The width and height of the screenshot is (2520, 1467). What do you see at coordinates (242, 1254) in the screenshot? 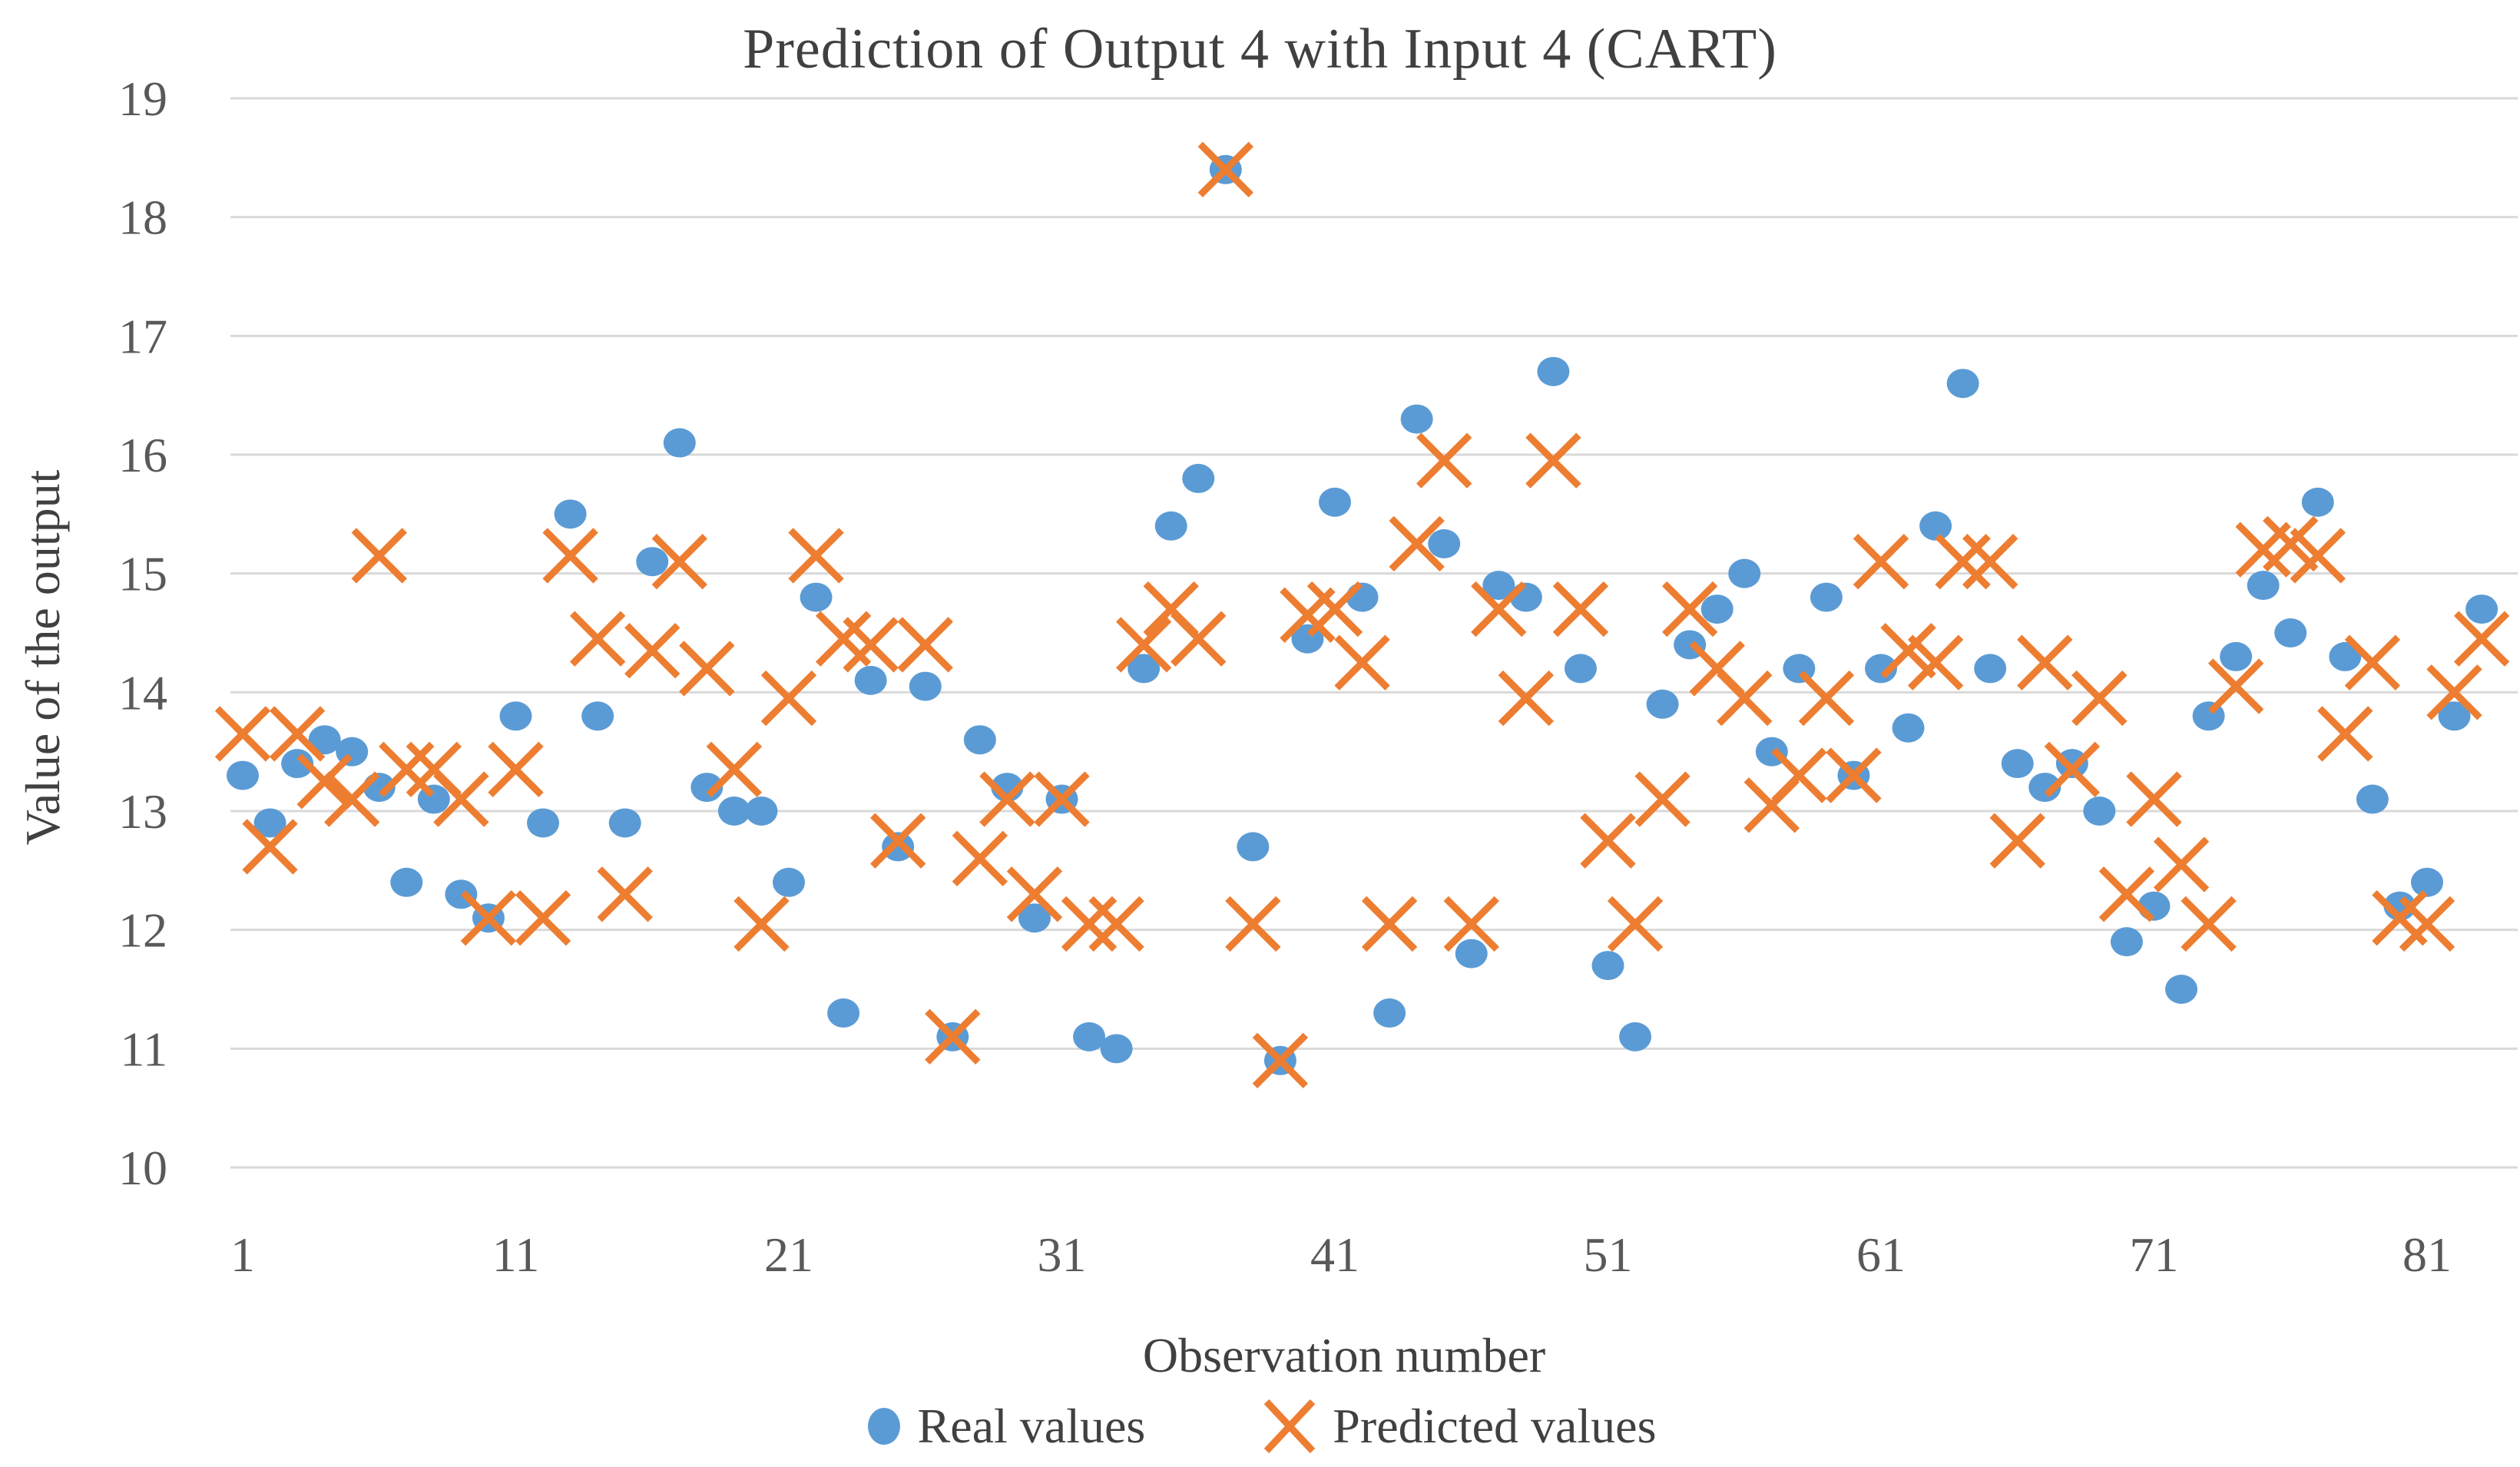
I see `x-tick-label: 1` at bounding box center [242, 1254].